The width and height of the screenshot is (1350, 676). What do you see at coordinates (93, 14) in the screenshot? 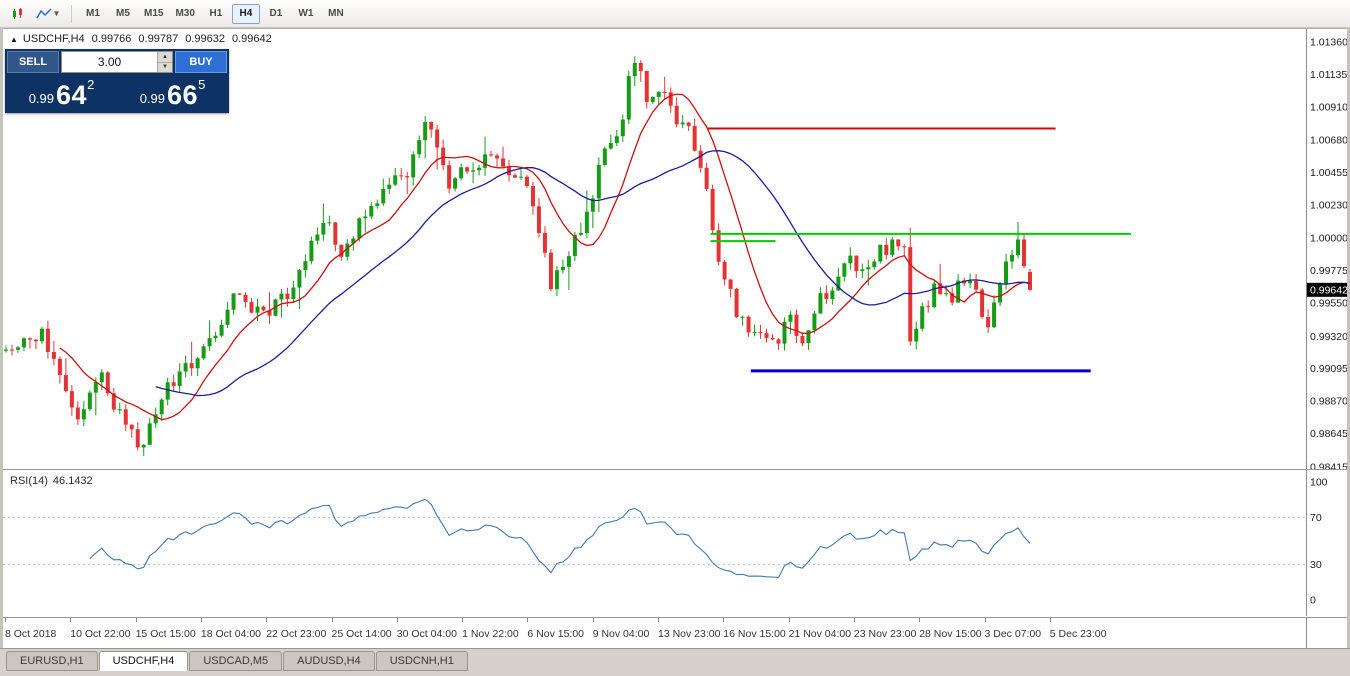
I see `timeframe-m1: M1` at bounding box center [93, 14].